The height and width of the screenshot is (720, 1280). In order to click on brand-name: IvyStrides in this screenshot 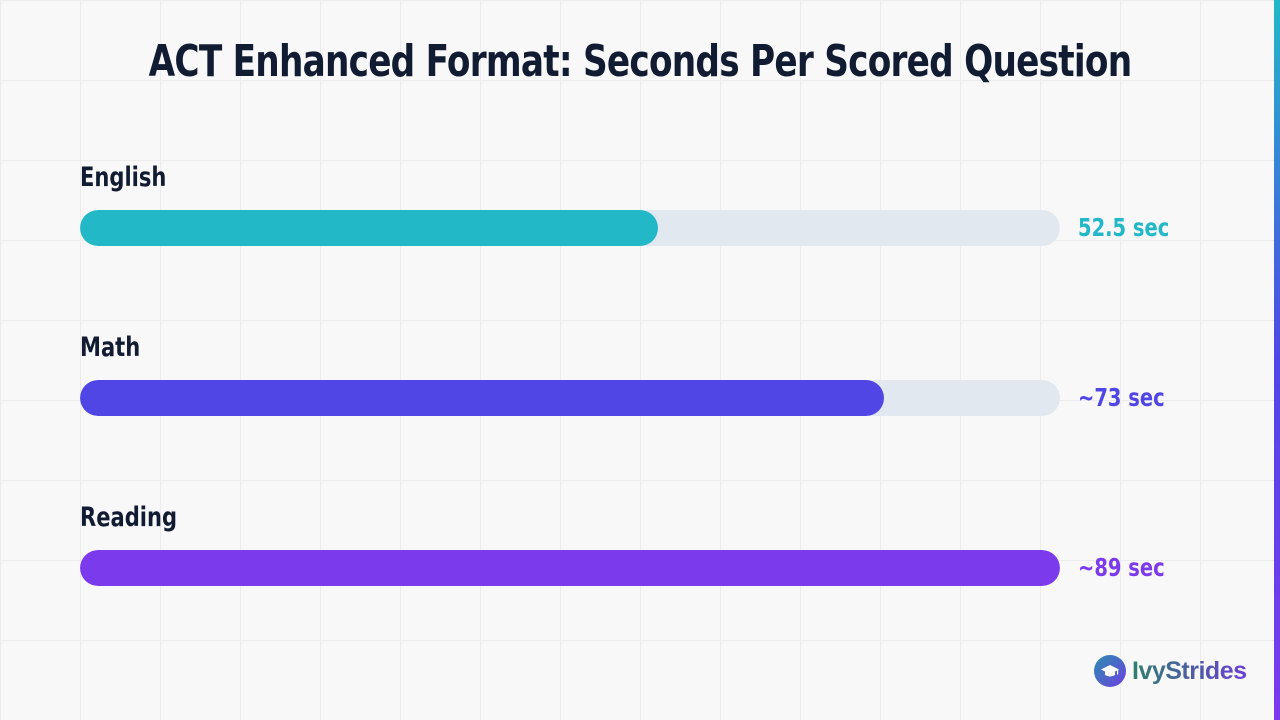, I will do `click(1189, 670)`.